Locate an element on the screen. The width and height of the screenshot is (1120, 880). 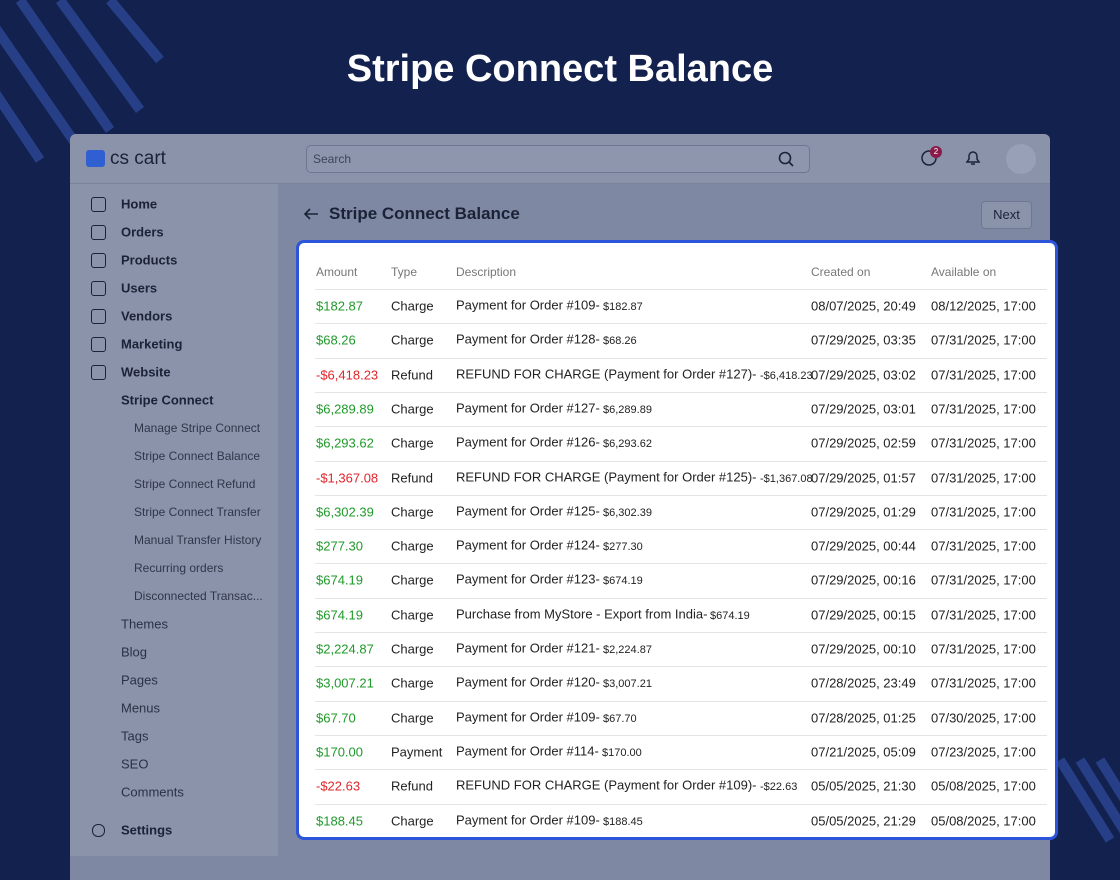
created-on: 08/07/2025, 20:49 is located at coordinates (863, 306).